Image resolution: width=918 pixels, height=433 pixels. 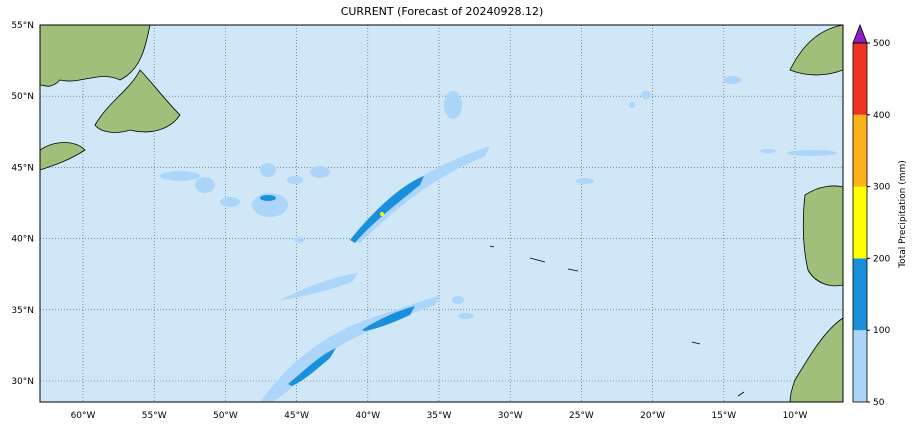 I want to click on lon-label: 35°W, so click(x=439, y=416).